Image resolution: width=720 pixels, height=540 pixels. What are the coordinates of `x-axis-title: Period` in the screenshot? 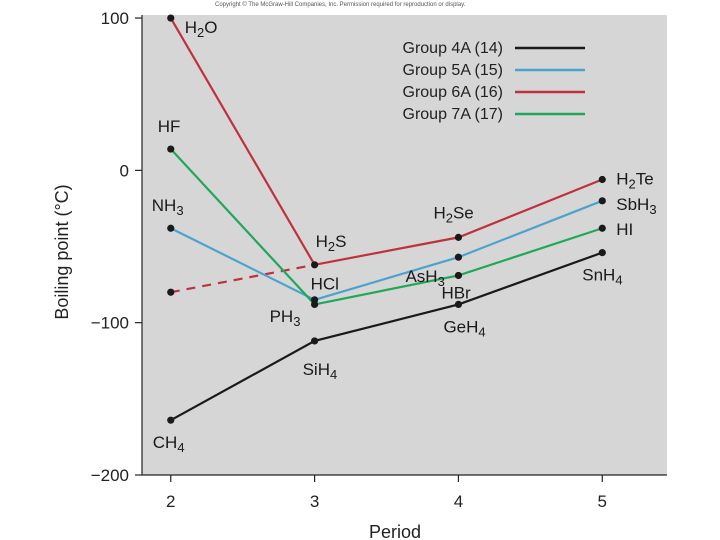 It's located at (395, 531).